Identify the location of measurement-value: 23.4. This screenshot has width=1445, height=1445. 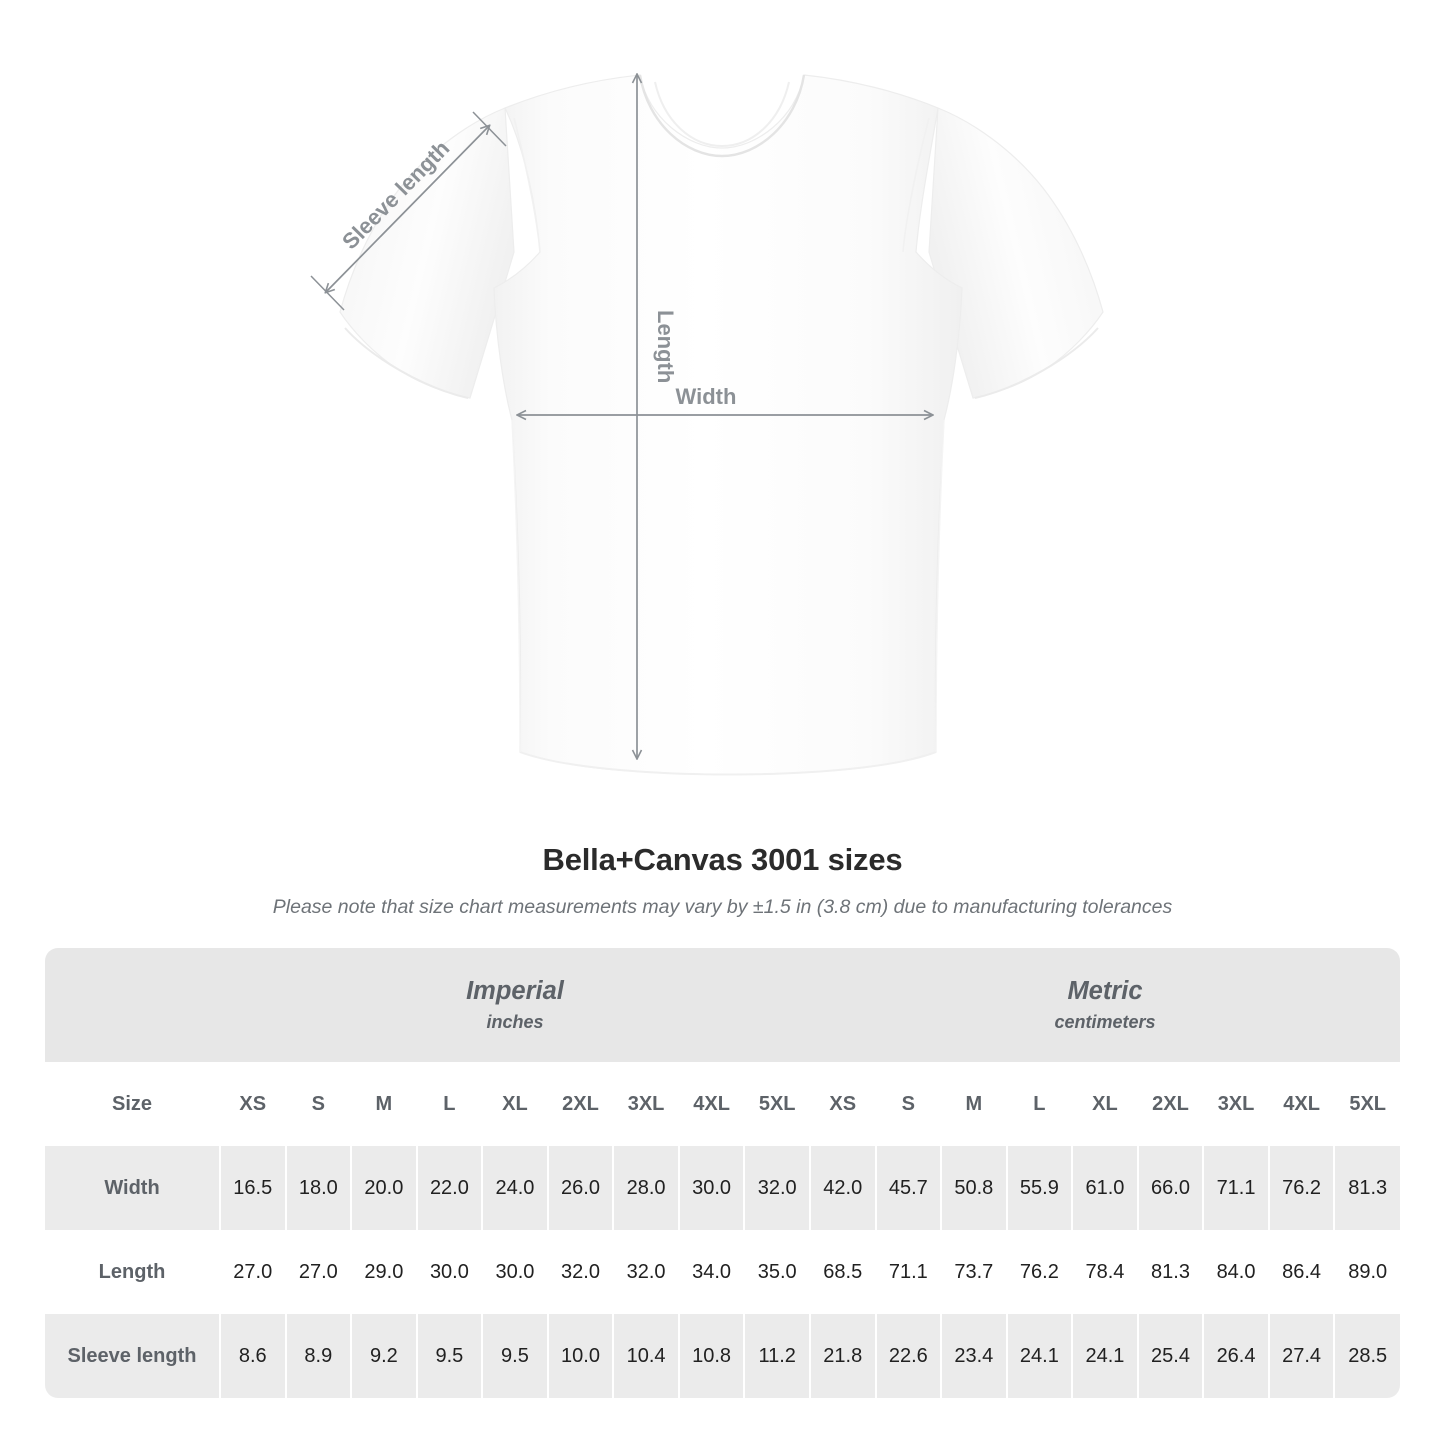
(974, 1356).